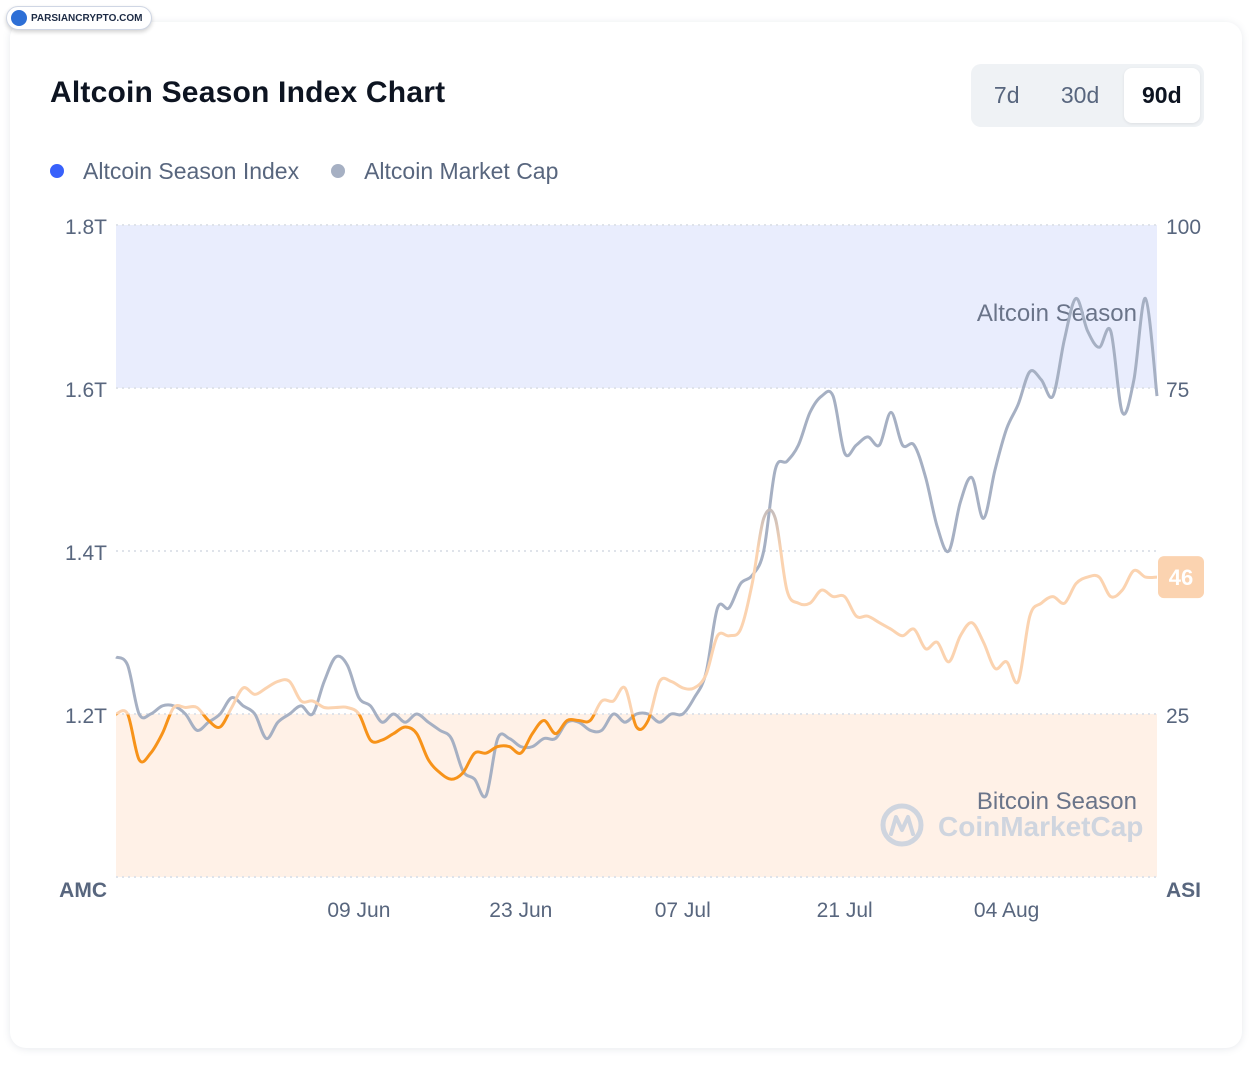  Describe the element at coordinates (1161, 95) in the screenshot. I see `range-90d-button: 90d` at that location.